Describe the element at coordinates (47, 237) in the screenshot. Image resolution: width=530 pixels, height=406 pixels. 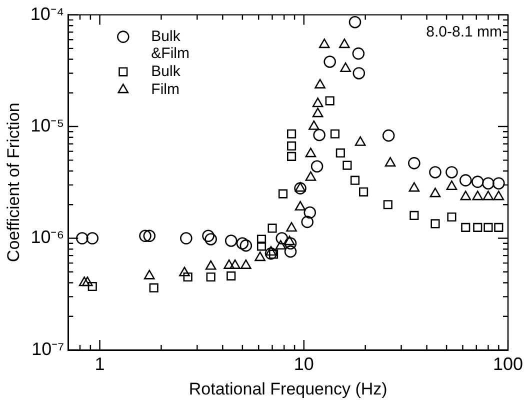
I see `y-tick-label: 10⁻⁶` at that location.